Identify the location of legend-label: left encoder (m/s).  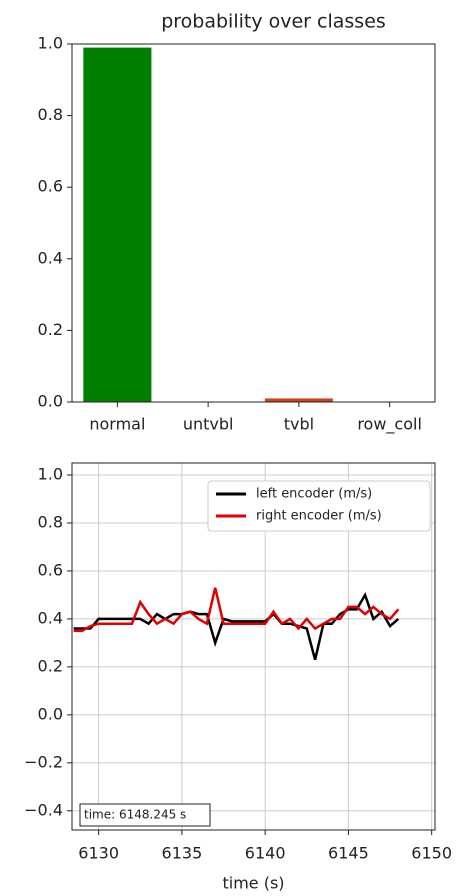
(314, 494).